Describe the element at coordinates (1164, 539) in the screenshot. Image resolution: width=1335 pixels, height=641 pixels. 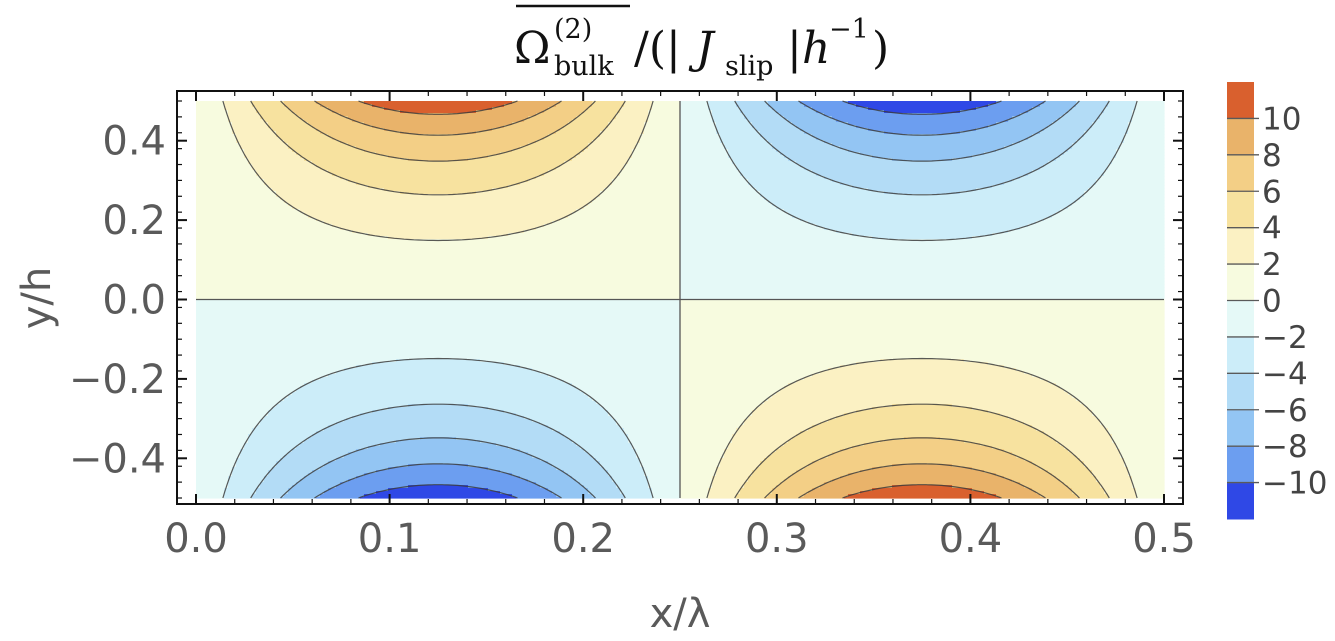
I see `x-tick-label: 0.5` at that location.